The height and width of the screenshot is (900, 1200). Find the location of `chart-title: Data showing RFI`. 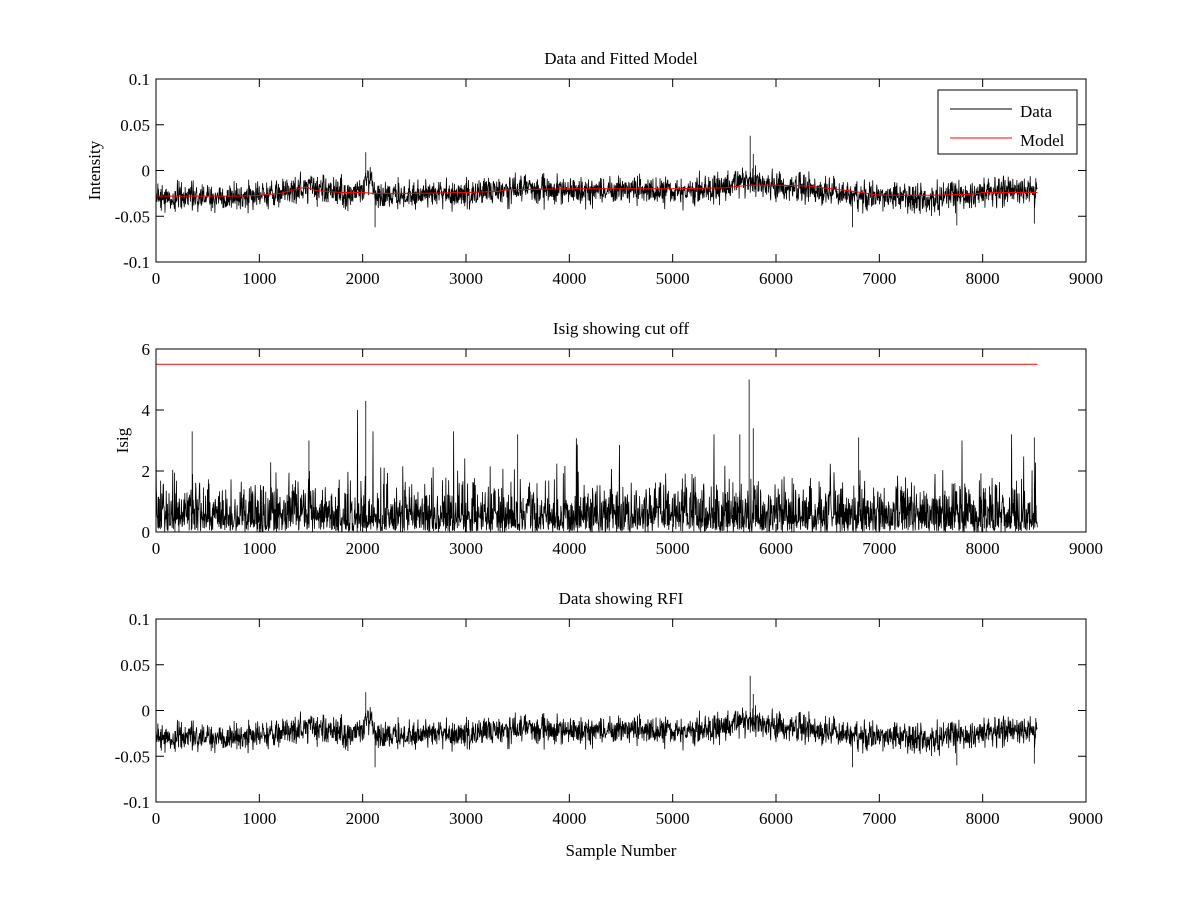

chart-title: Data showing RFI is located at coordinates (621, 598).